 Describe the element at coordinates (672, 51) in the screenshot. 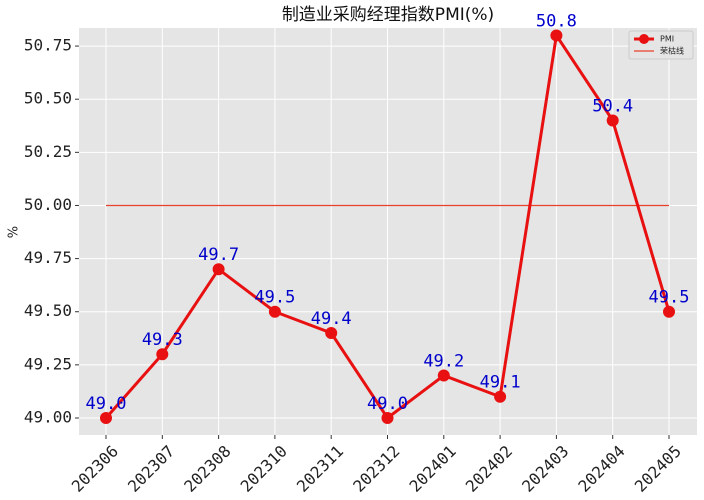

I see `legend-label: 荣枯线` at that location.